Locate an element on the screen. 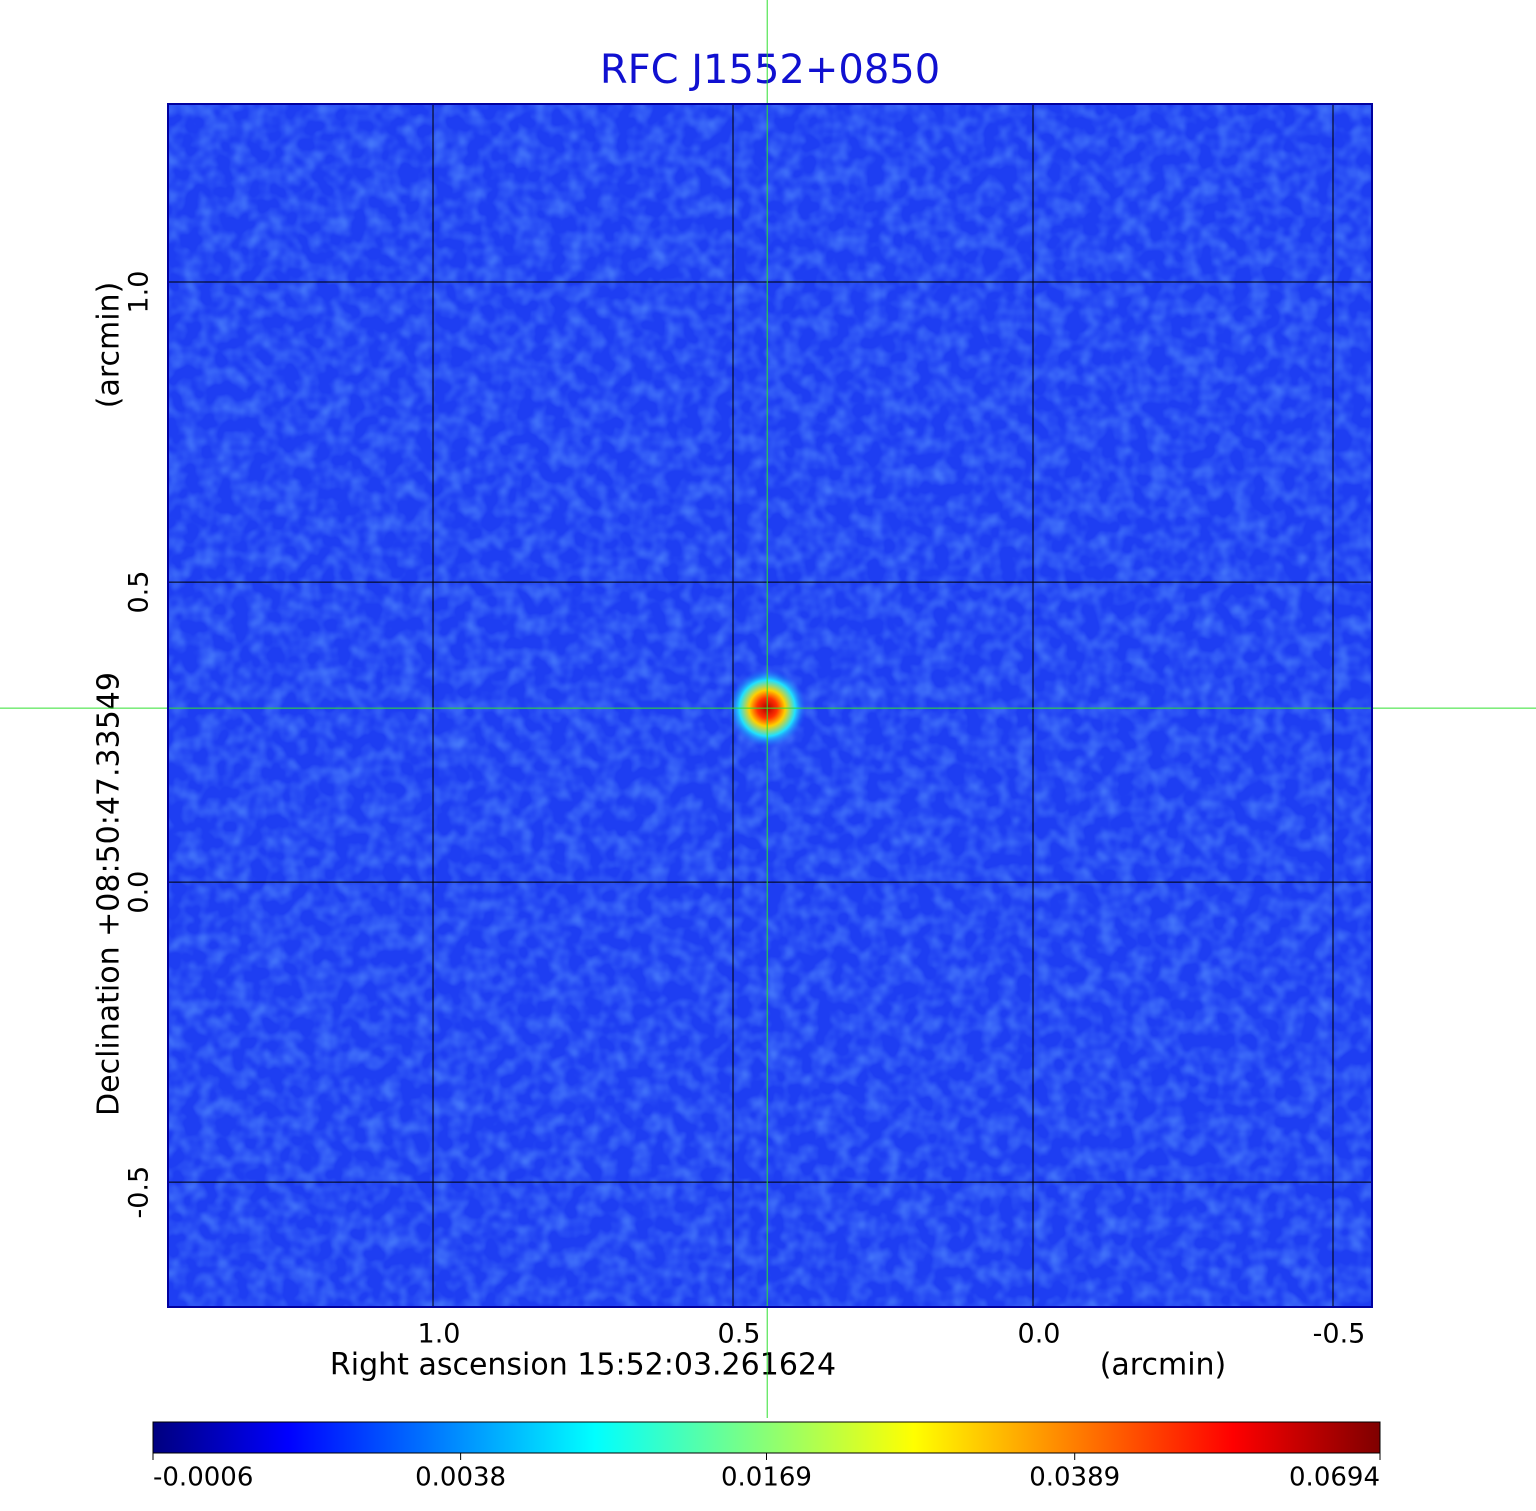  x-tick-label: -0.5 is located at coordinates (1339, 1334).